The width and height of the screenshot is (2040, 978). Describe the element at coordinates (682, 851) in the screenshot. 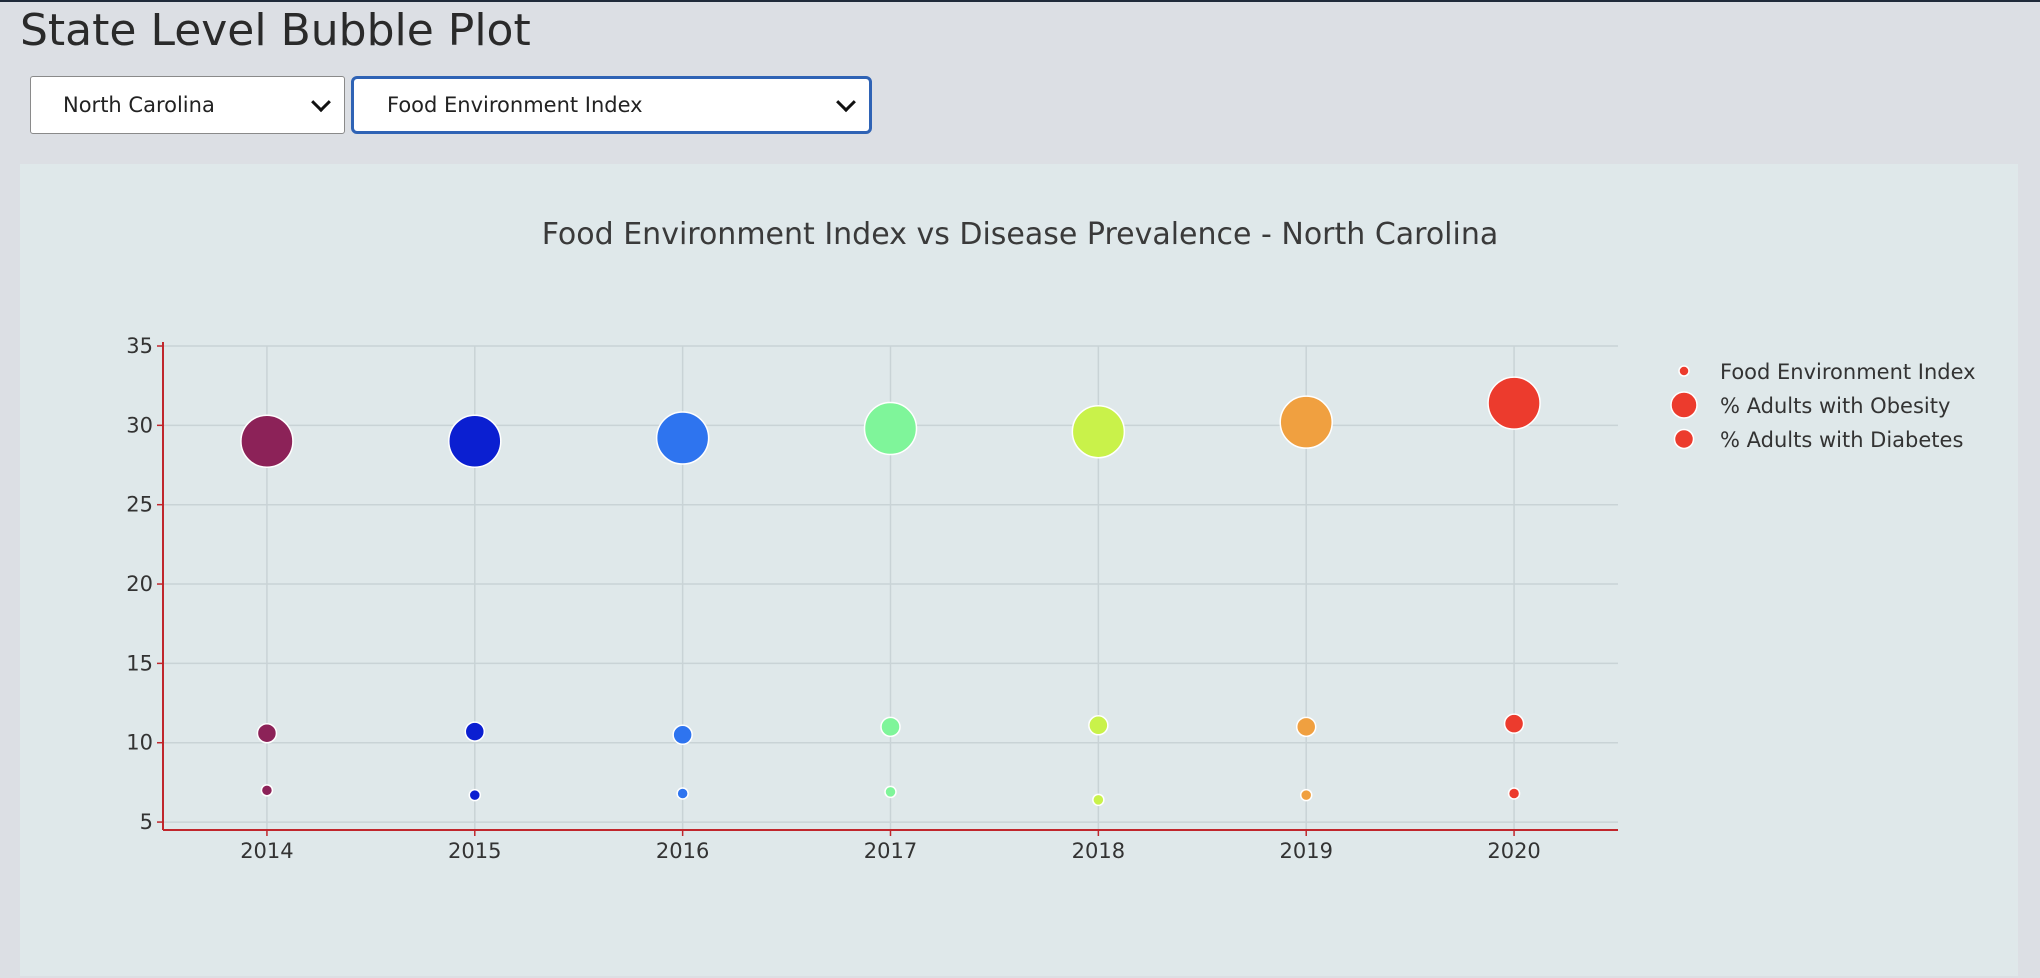

I see `x-tick-label: 2016` at that location.